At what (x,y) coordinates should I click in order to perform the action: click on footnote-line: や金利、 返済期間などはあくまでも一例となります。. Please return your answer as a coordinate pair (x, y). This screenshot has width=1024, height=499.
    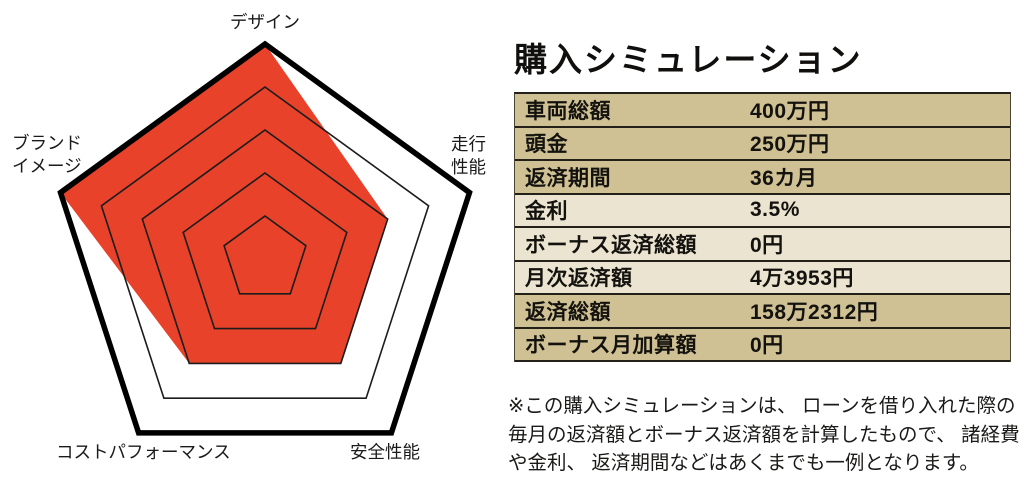
    Looking at the image, I should click on (743, 463).